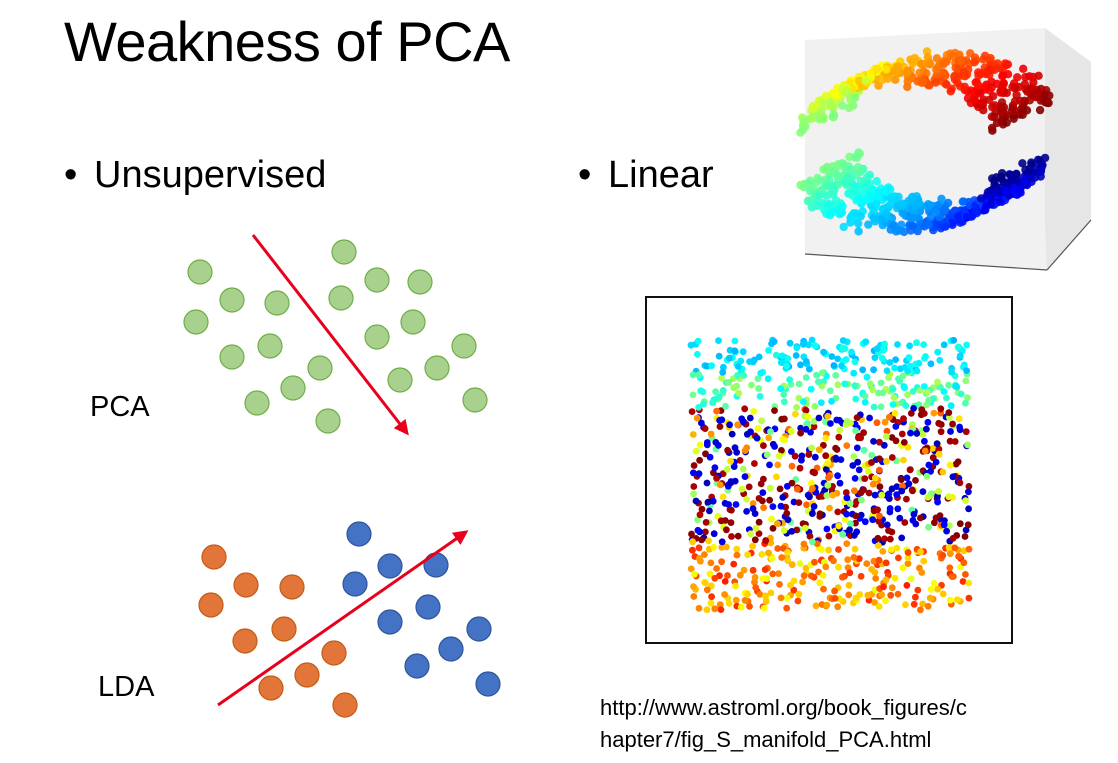 The image size is (1118, 763). Describe the element at coordinates (195, 175) in the screenshot. I see `bullet-unsupervised: • Unsupervised` at that location.